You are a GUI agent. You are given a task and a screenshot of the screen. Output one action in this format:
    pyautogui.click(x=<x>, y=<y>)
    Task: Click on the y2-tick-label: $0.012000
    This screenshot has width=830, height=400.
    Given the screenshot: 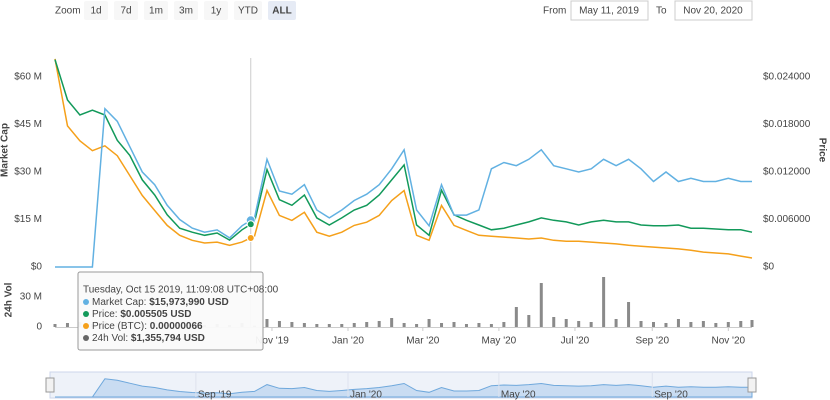 What is the action you would take?
    pyautogui.click(x=787, y=172)
    